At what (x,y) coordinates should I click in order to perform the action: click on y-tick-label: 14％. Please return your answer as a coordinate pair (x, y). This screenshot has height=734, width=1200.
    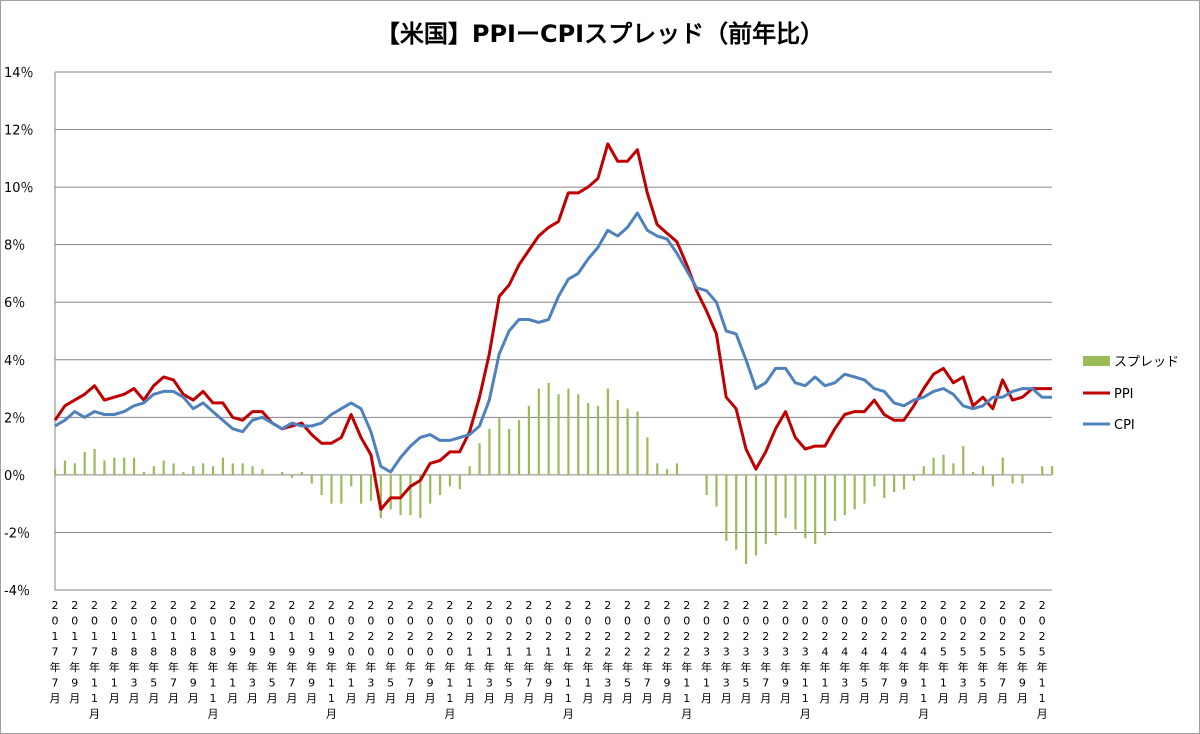
    Looking at the image, I should click on (19, 73).